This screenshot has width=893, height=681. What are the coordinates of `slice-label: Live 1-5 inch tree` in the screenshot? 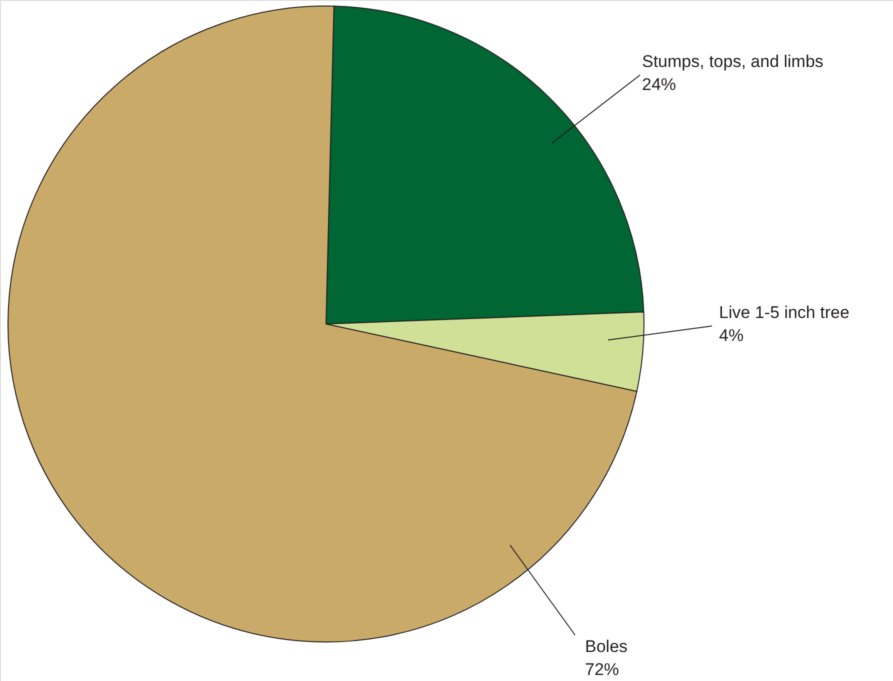 It's located at (784, 312).